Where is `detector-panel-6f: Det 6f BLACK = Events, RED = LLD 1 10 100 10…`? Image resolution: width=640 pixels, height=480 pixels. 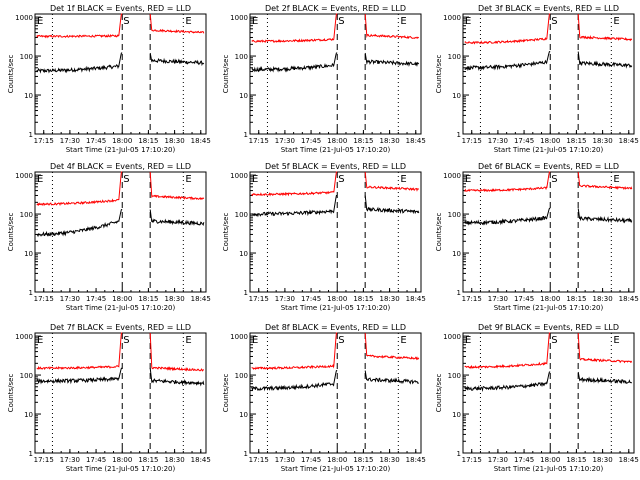
detector-panel-6f: Det 6f BLACK = Events, RED = LLD 1 10 100 10… is located at coordinates (537, 237).